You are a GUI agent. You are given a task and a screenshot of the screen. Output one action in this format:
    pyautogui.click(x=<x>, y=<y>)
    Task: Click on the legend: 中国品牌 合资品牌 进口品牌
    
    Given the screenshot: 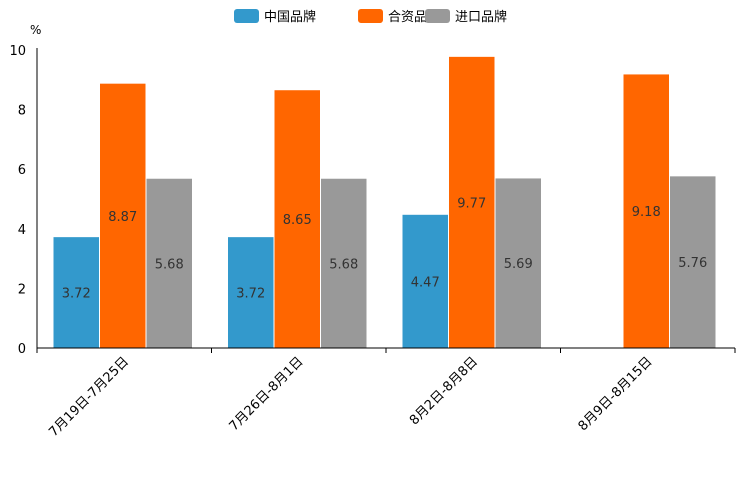 What is the action you would take?
    pyautogui.click(x=370, y=17)
    